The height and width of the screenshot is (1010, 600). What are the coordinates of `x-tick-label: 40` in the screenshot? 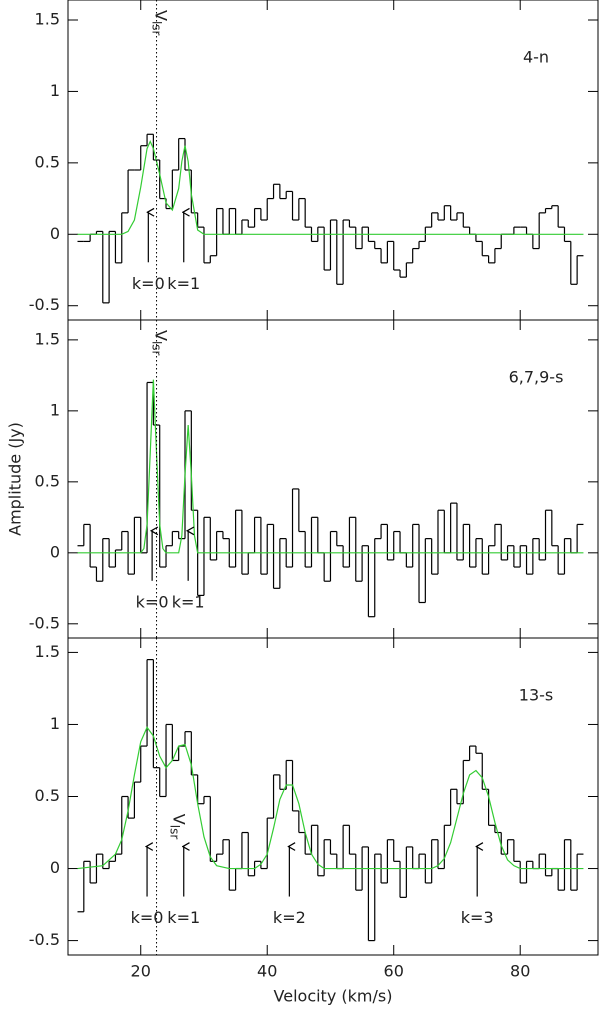 It's located at (267, 971).